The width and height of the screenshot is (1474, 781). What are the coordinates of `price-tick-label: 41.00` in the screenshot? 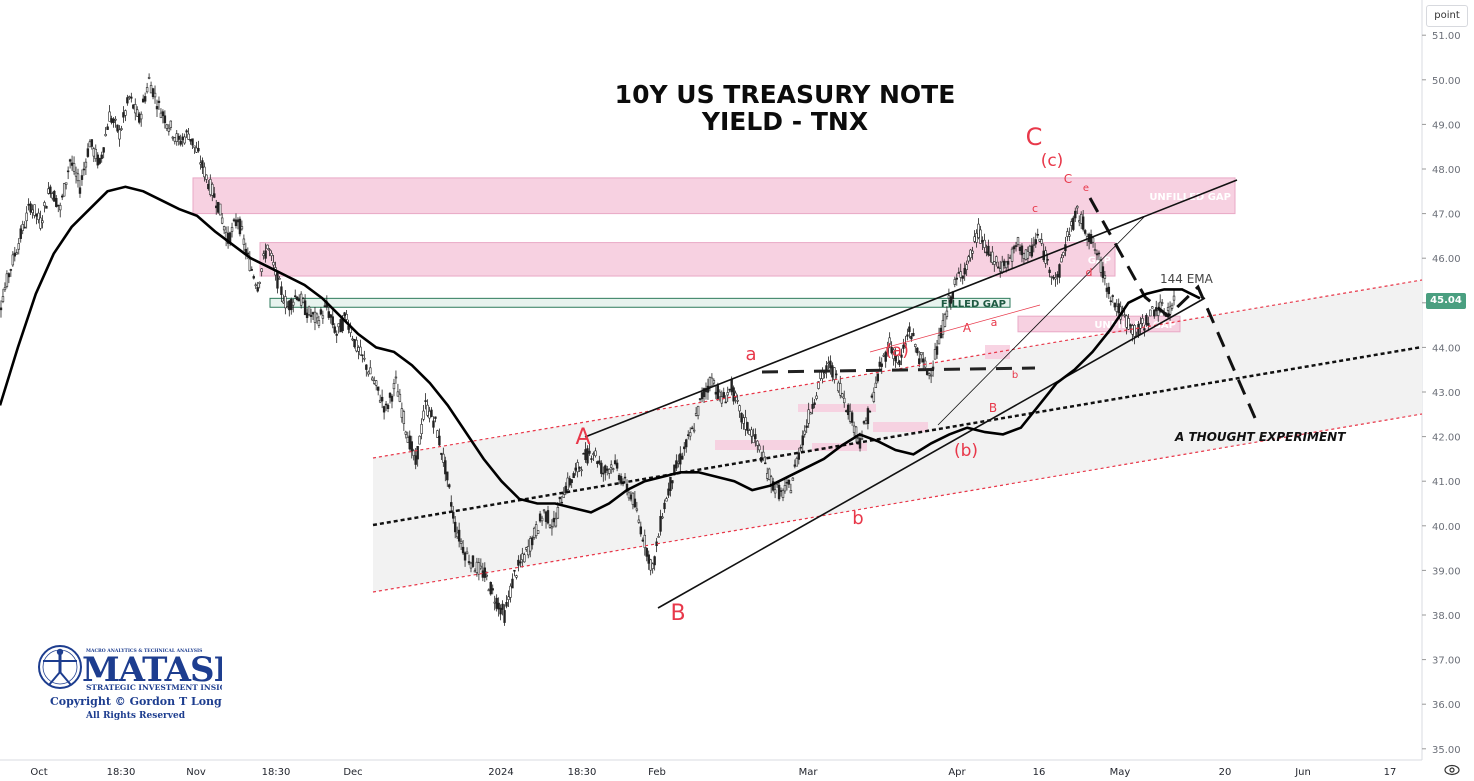 It's located at (1446, 482).